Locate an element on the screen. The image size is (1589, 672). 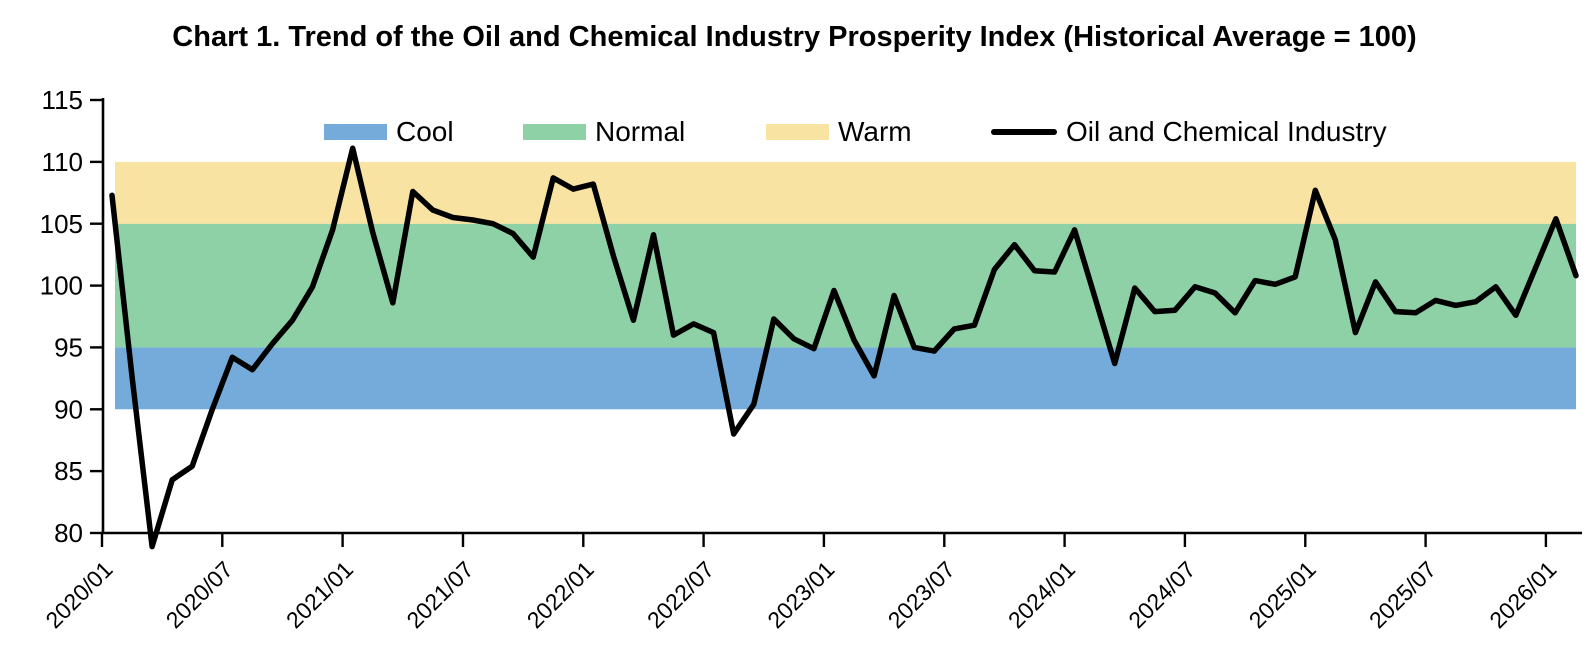
legend-item-warm: Warm is located at coordinates (839, 132).